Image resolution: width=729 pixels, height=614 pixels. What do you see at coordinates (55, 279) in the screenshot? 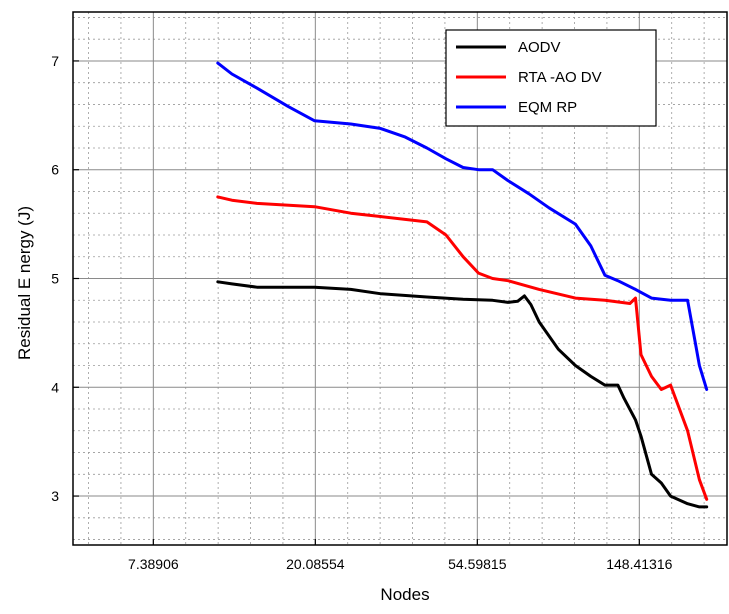
I see `y-tick-label: 5` at bounding box center [55, 279].